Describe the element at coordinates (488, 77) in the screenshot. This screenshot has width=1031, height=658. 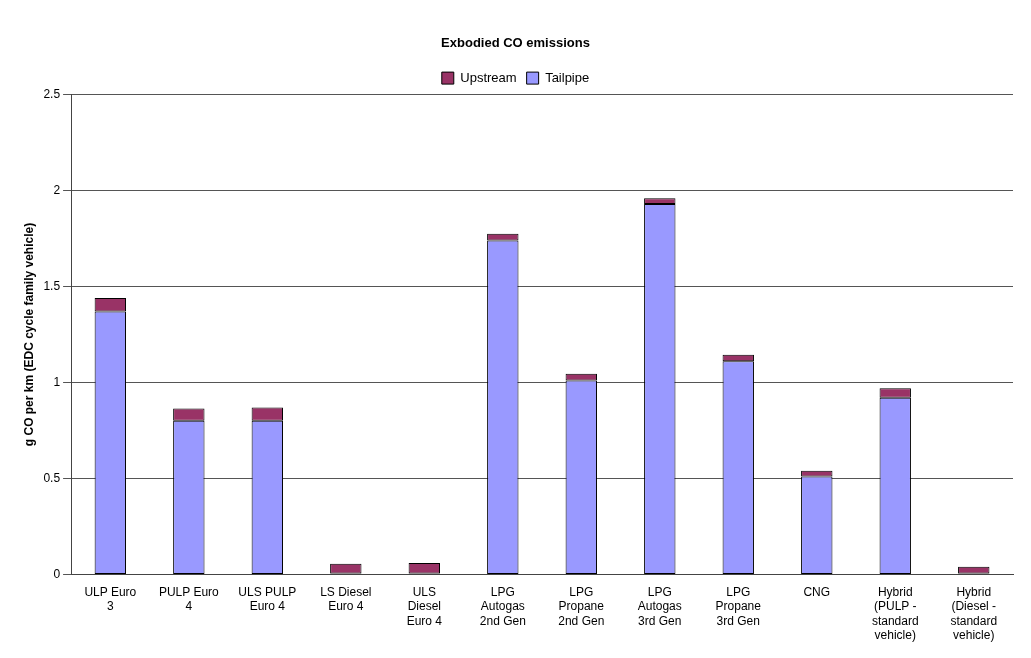
I see `legend-label: Upstream` at that location.